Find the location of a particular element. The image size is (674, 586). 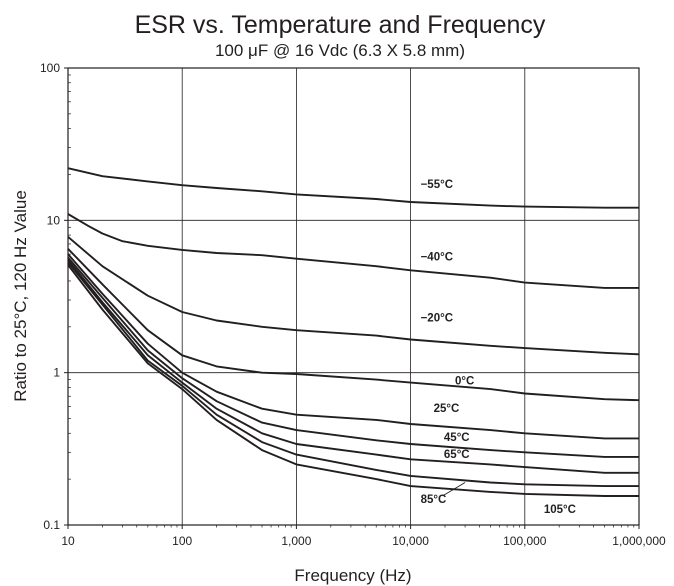

series-label: 0°C is located at coordinates (464, 381).